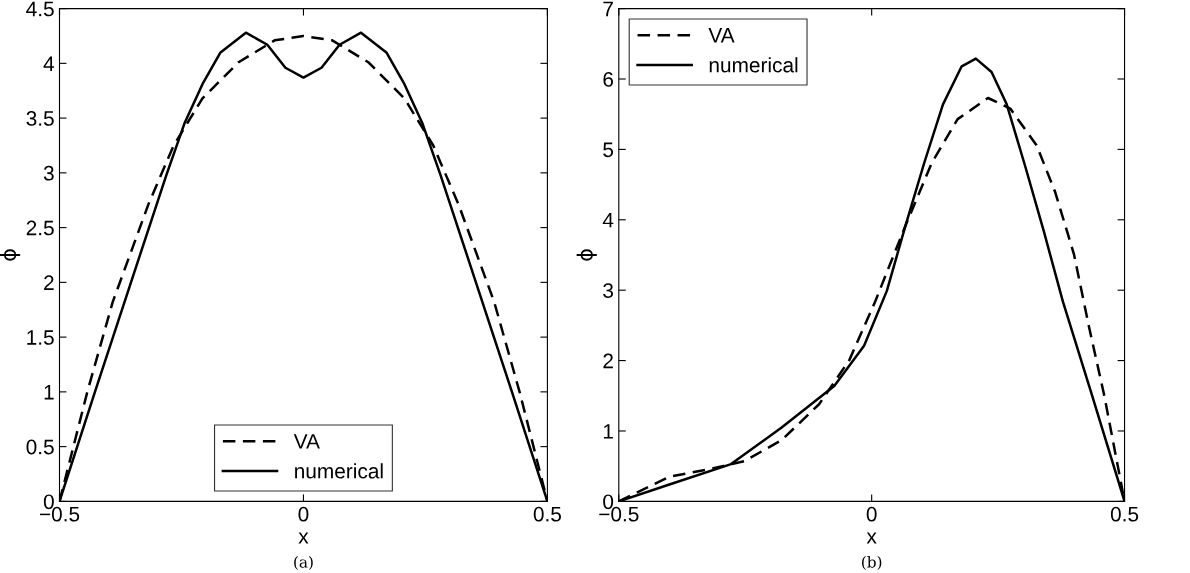  What do you see at coordinates (608, 150) in the screenshot?
I see `y-tick-label: 5` at bounding box center [608, 150].